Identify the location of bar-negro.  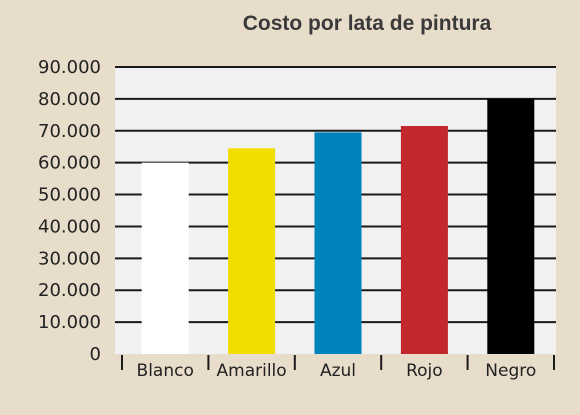
(511, 226).